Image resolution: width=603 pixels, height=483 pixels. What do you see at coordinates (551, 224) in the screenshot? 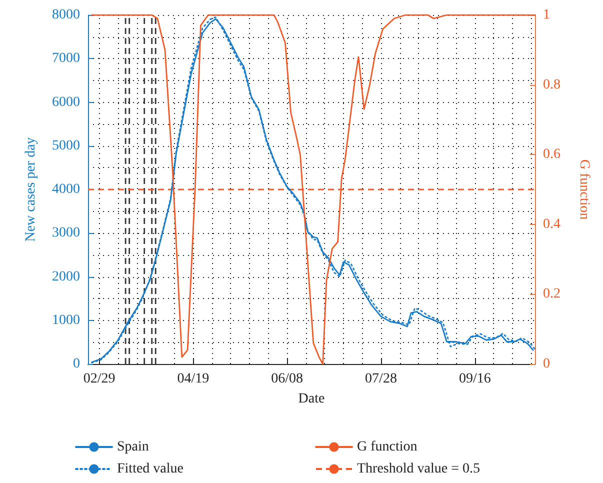
I see `y2-tick-label: 0.4` at bounding box center [551, 224].